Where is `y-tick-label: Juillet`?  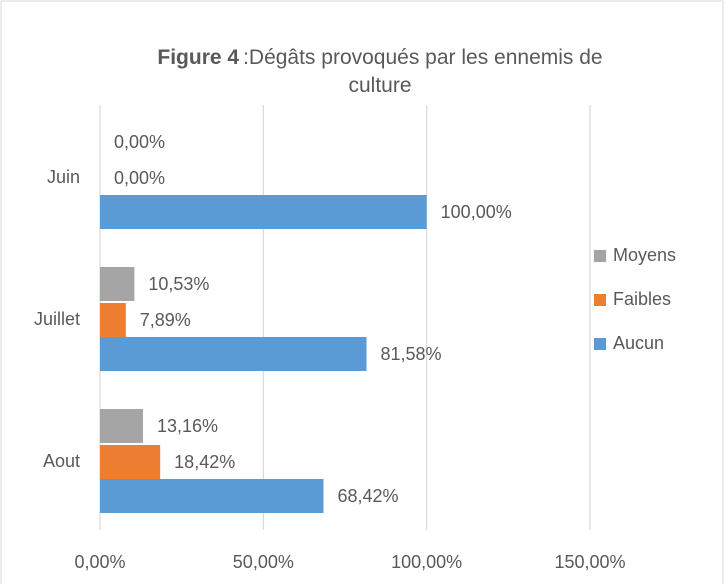 y-tick-label: Juillet is located at coordinates (57, 319).